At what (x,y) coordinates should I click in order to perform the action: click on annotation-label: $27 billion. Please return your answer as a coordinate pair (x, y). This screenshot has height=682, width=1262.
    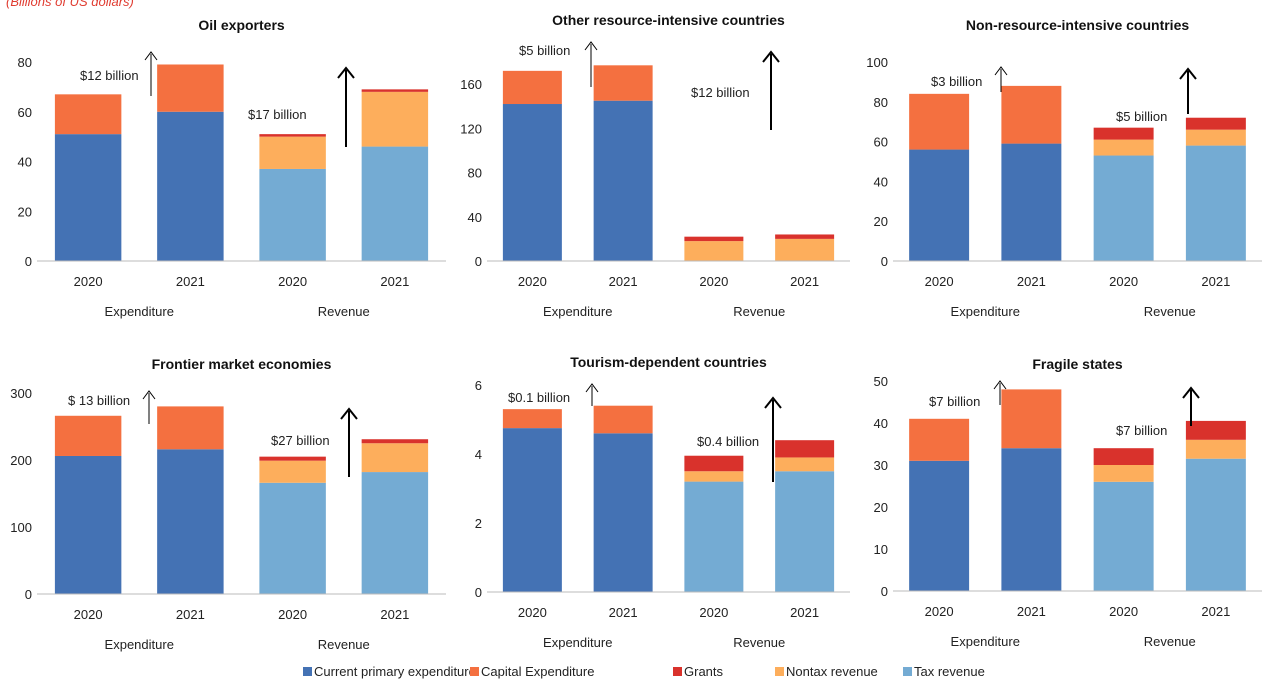
    Looking at the image, I should click on (300, 440).